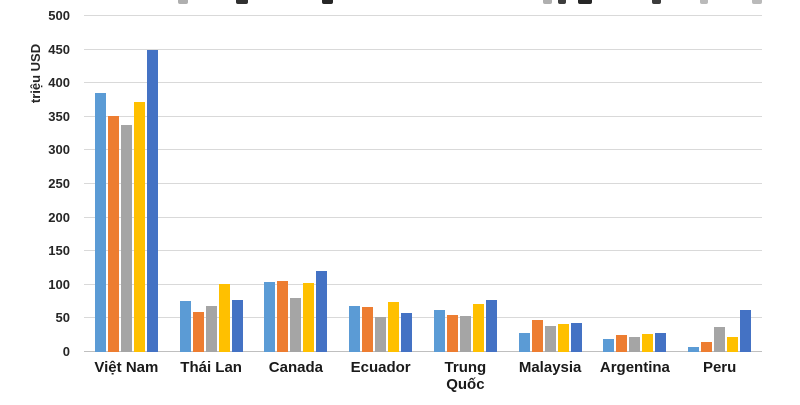  What do you see at coordinates (550, 367) in the screenshot?
I see `category-label: Malaysia` at bounding box center [550, 367].